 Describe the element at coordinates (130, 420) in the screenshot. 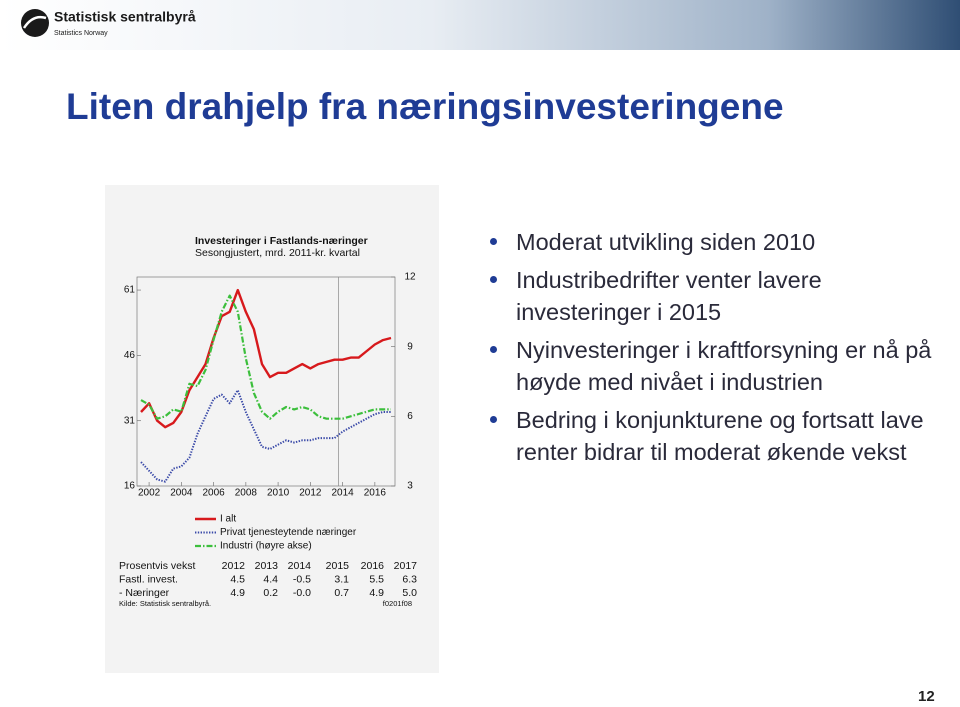

I see `y-tick-label: 31` at that location.